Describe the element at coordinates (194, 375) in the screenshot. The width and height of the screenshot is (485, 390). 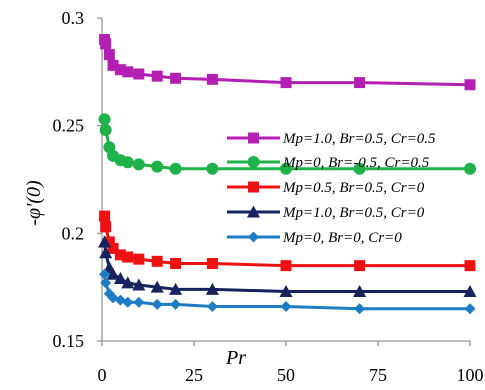
I see `x-tick-label: 25` at that location.